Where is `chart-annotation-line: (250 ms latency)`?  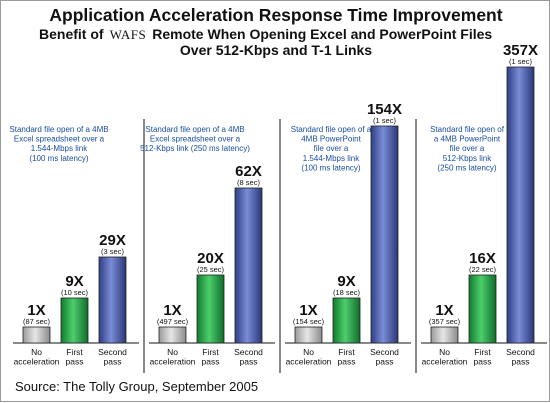 chart-annotation-line: (250 ms latency) is located at coordinates (466, 167).